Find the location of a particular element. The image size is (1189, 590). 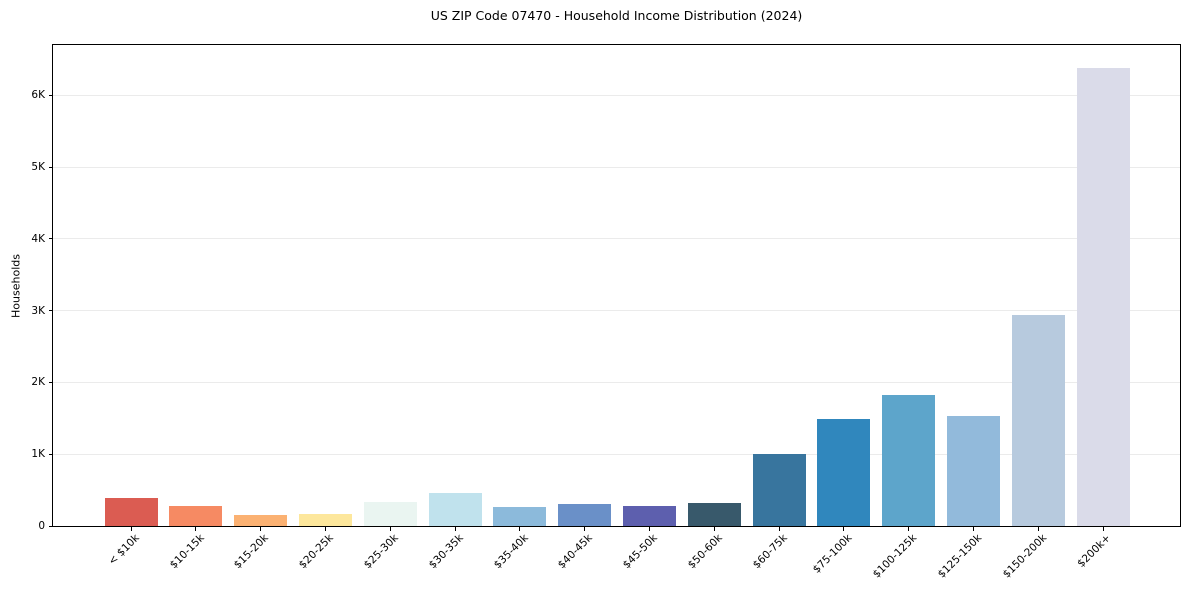

x-tick-label: $20-25k is located at coordinates (316, 552).